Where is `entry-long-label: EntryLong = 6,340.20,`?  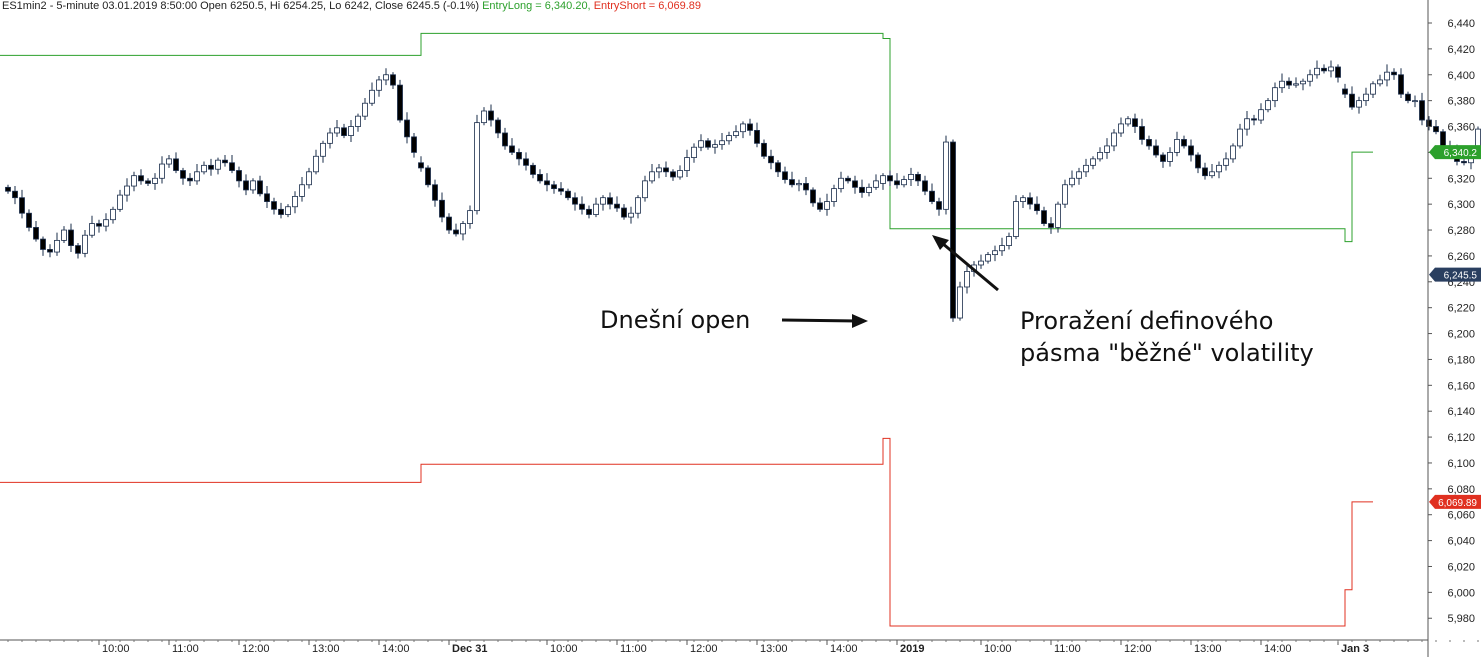 entry-long-label: EntryLong = 6,340.20, is located at coordinates (536, 6).